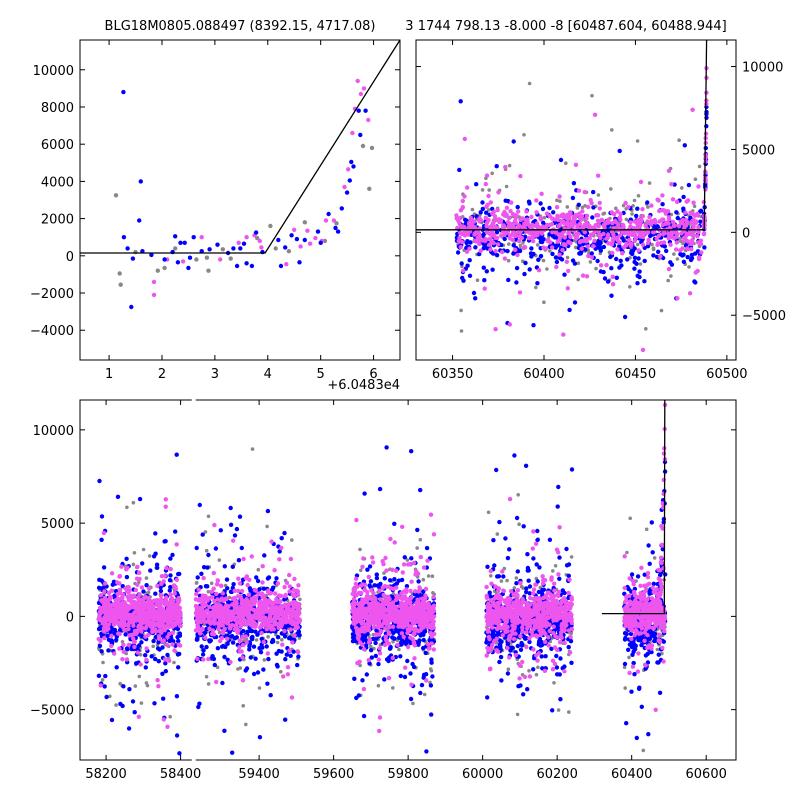 The height and width of the screenshot is (800, 800). What do you see at coordinates (726, 374) in the screenshot?
I see `x-tick-label: 60500` at bounding box center [726, 374].